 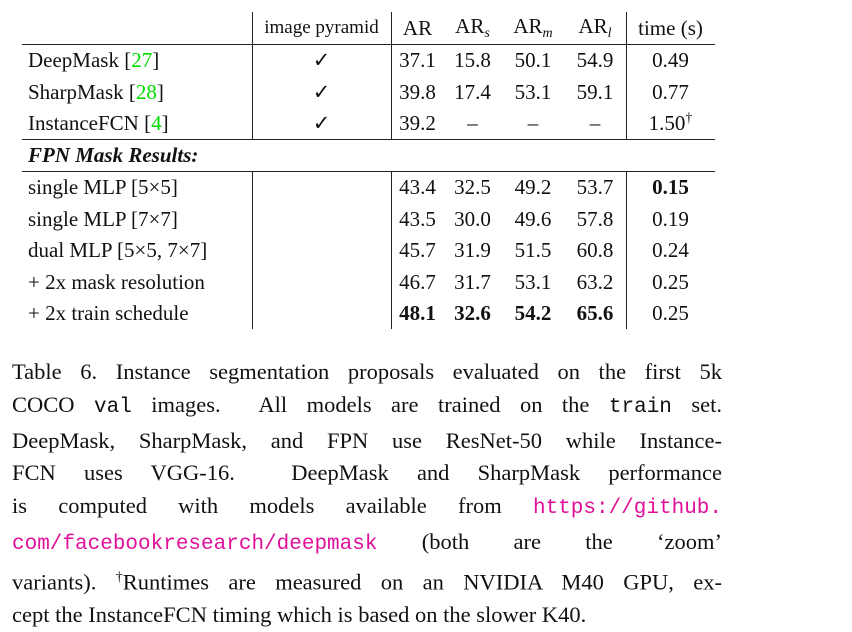 I want to click on ar-value: 39.8, so click(x=417, y=91).